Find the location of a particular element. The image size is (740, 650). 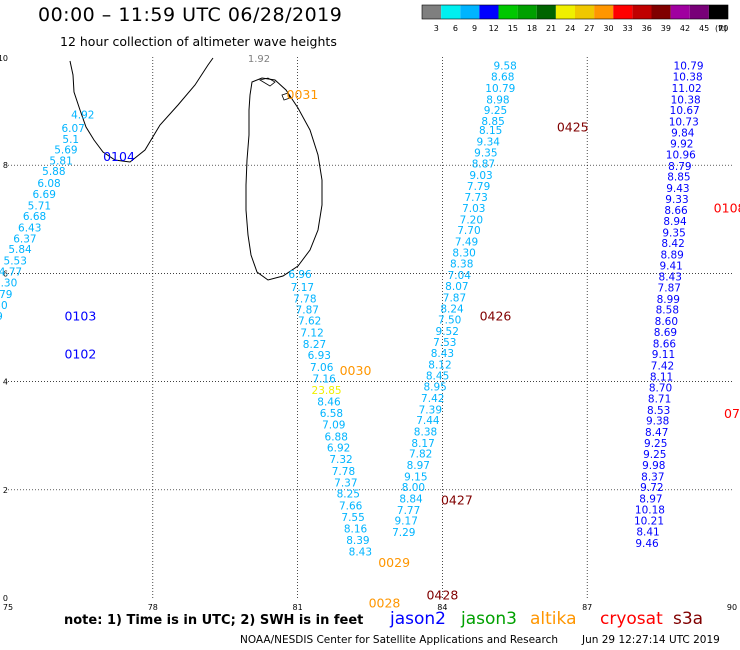

wave-height-point: 9.35 is located at coordinates (673, 233).